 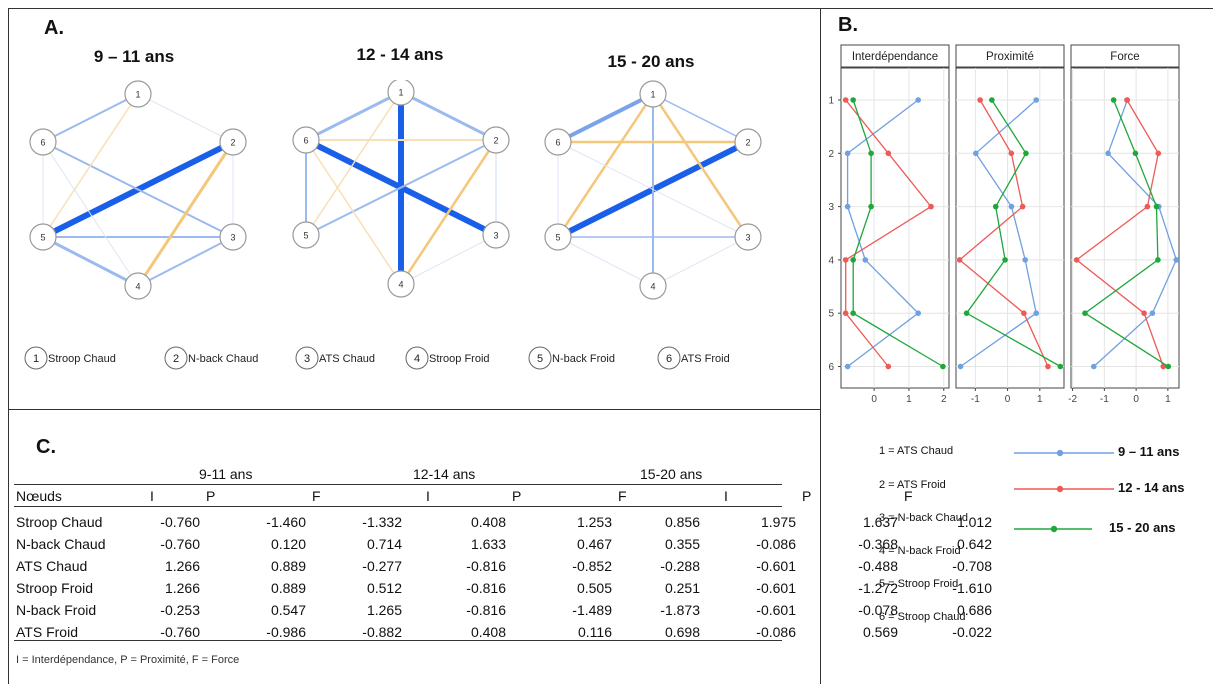 I want to click on table-header-row: Nœuds I P F I P F I P F, so click(x=504, y=496).